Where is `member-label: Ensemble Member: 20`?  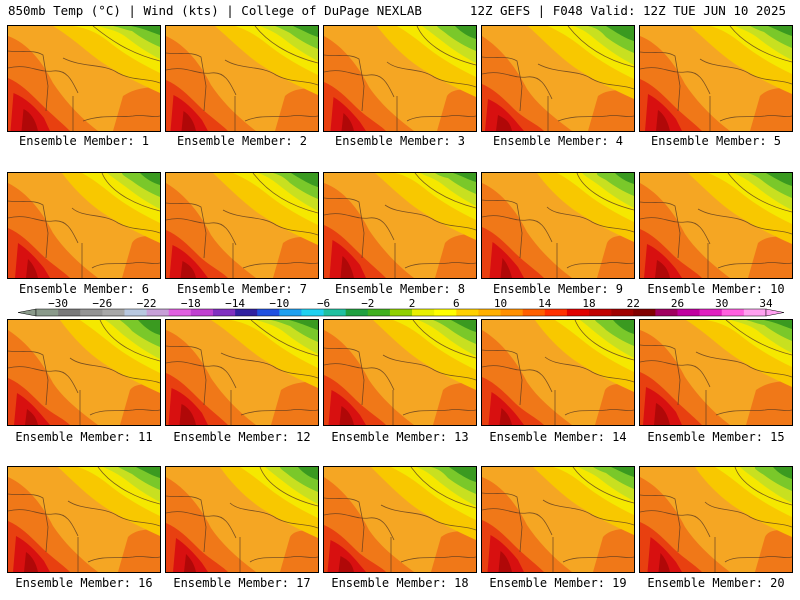
member-label: Ensemble Member: 20 is located at coordinates (716, 583).